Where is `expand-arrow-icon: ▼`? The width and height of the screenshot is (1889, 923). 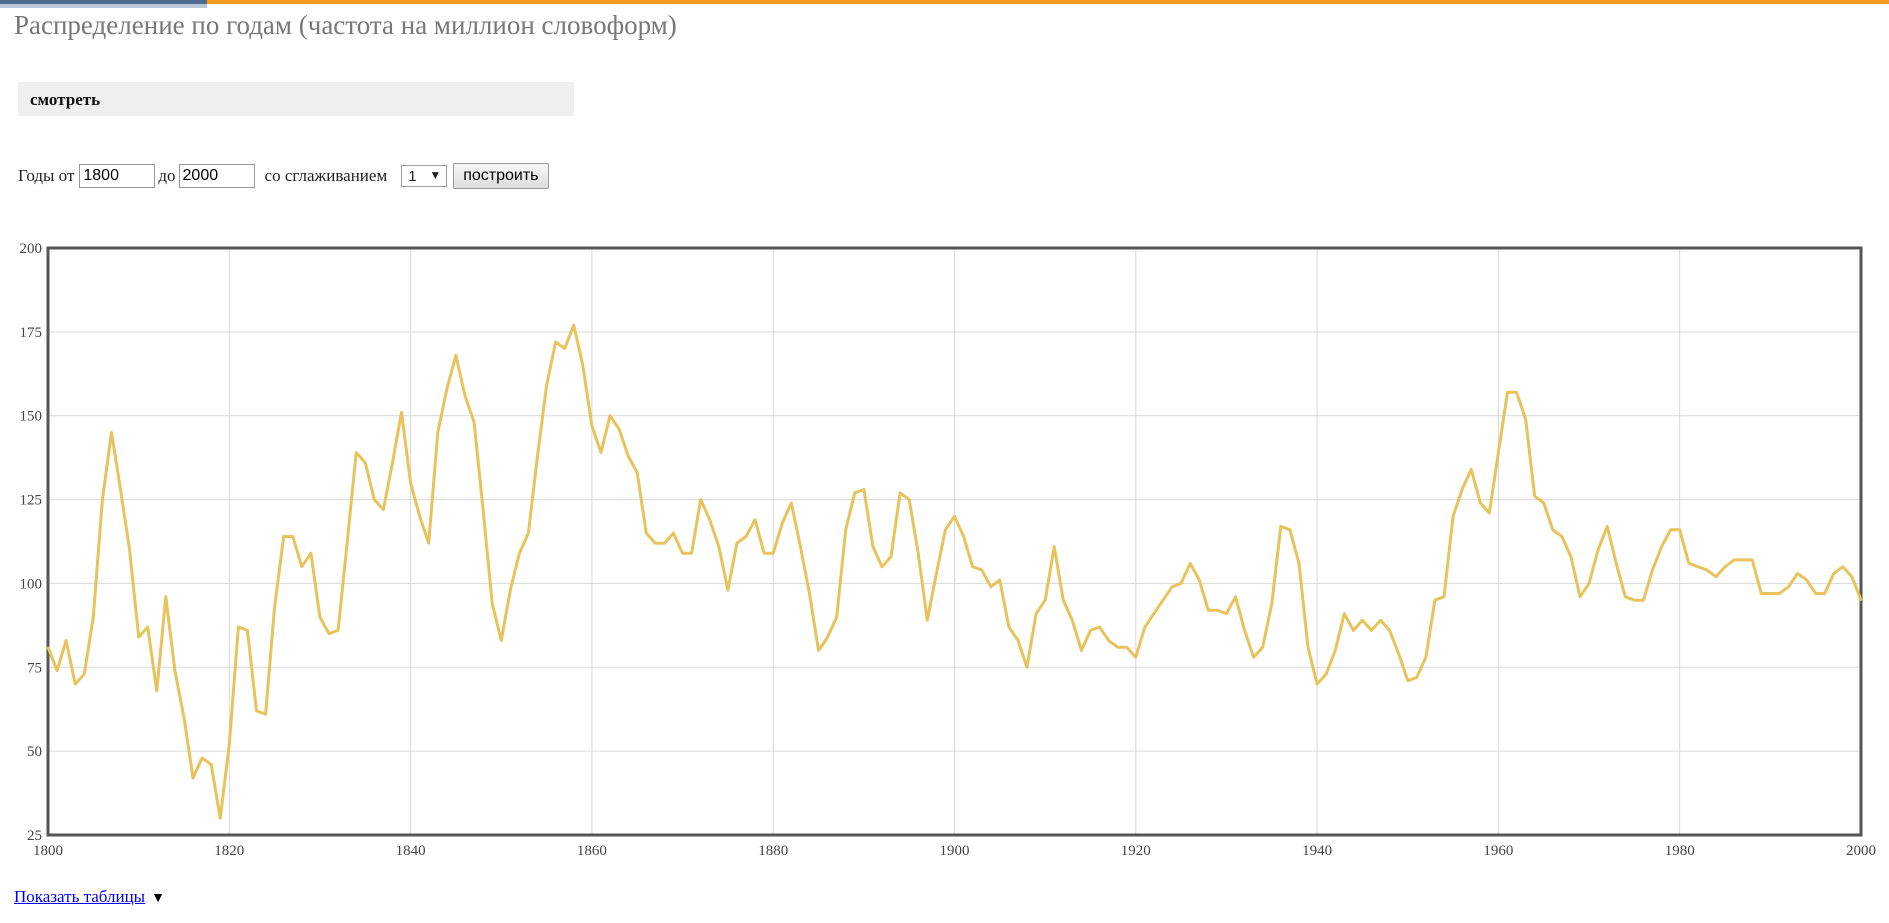 expand-arrow-icon: ▼ is located at coordinates (158, 898).